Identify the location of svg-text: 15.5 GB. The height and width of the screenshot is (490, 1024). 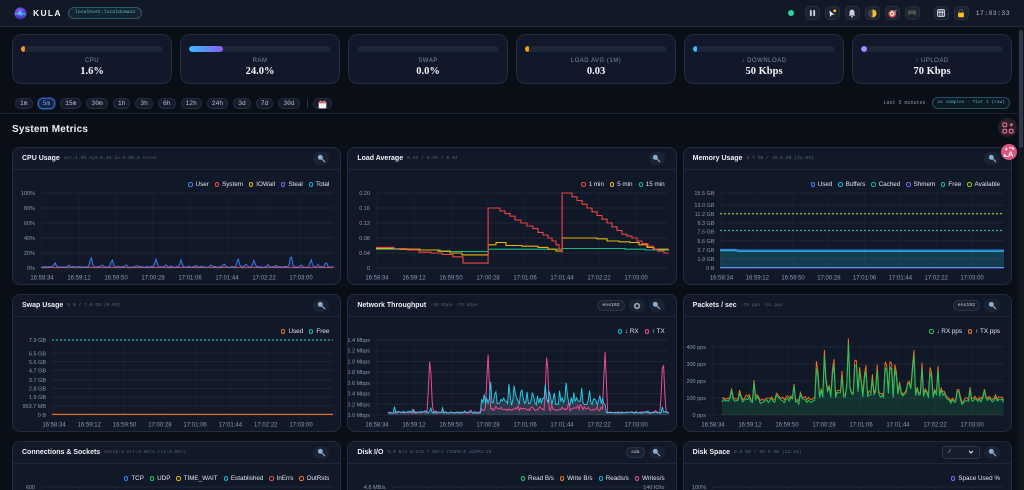
(704, 194).